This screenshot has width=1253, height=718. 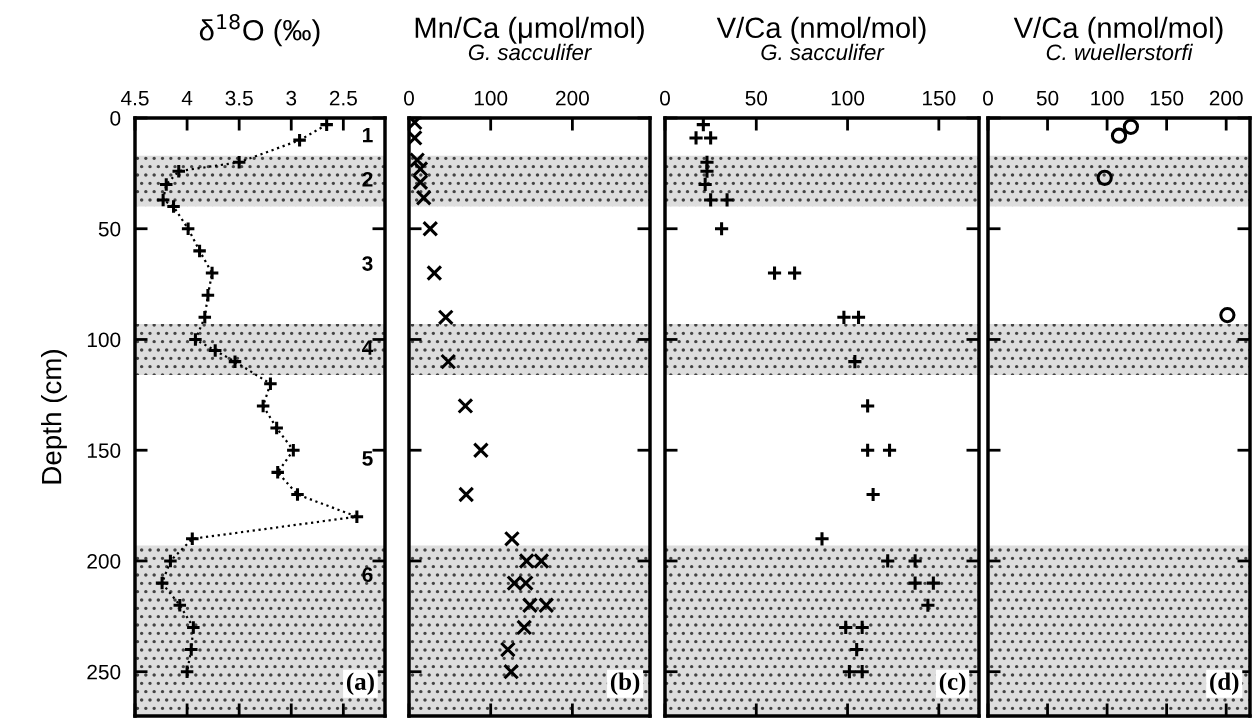 What do you see at coordinates (367, 575) in the screenshot?
I see `annotation: 6` at bounding box center [367, 575].